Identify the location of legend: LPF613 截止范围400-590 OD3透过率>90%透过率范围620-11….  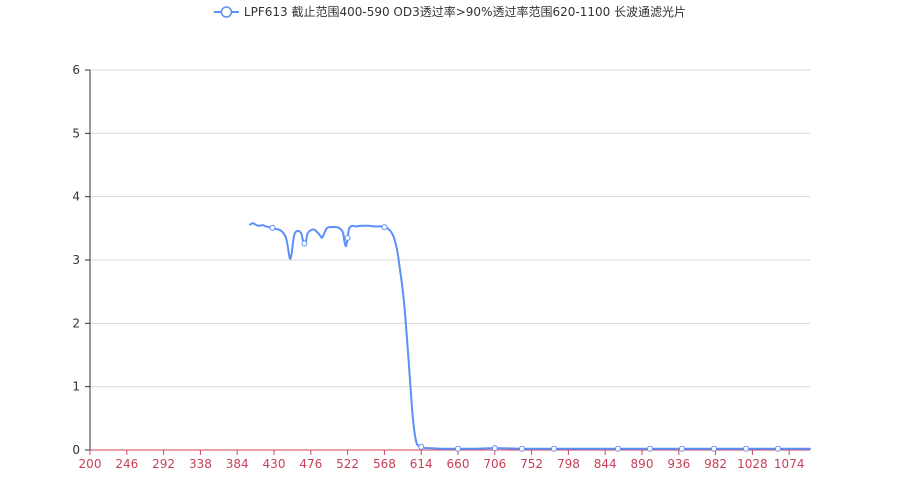
(449, 11).